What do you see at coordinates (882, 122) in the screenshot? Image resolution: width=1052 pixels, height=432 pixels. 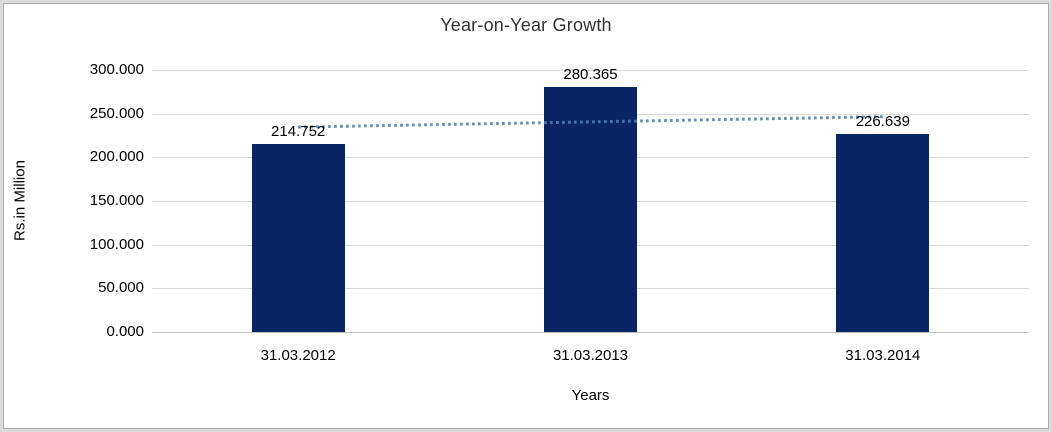 I see `bar-value-label: 226.639` at bounding box center [882, 122].